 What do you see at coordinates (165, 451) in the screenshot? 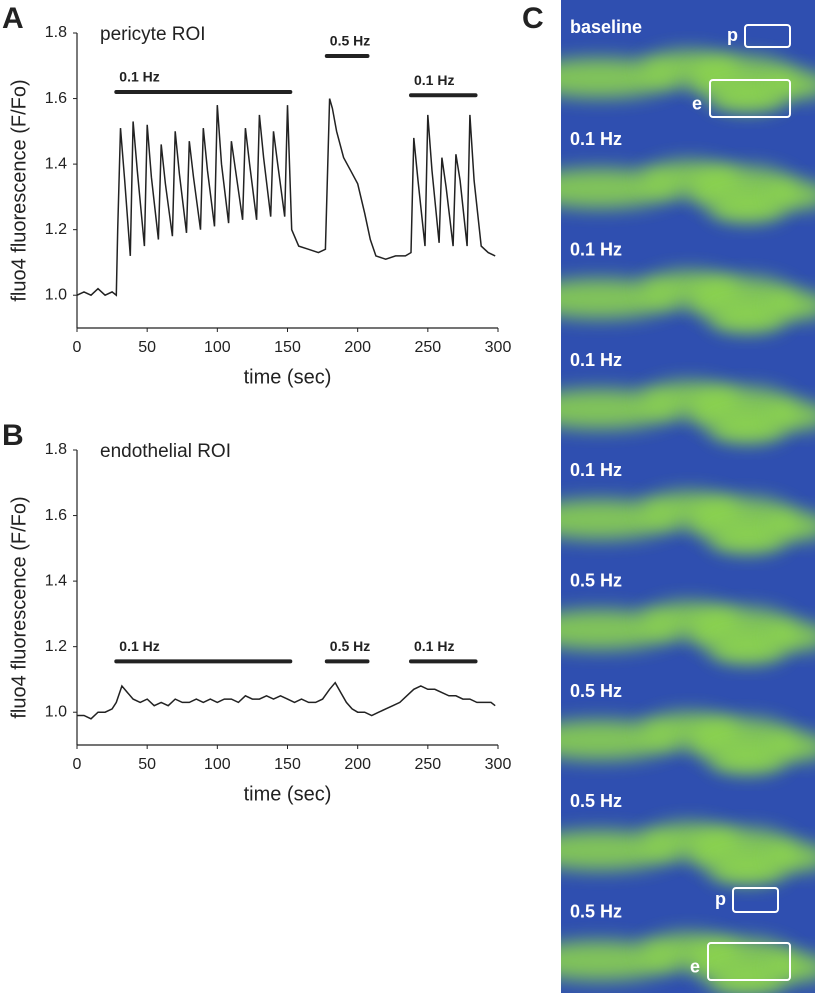
I see `chart-title: endothelial ROI` at bounding box center [165, 451].